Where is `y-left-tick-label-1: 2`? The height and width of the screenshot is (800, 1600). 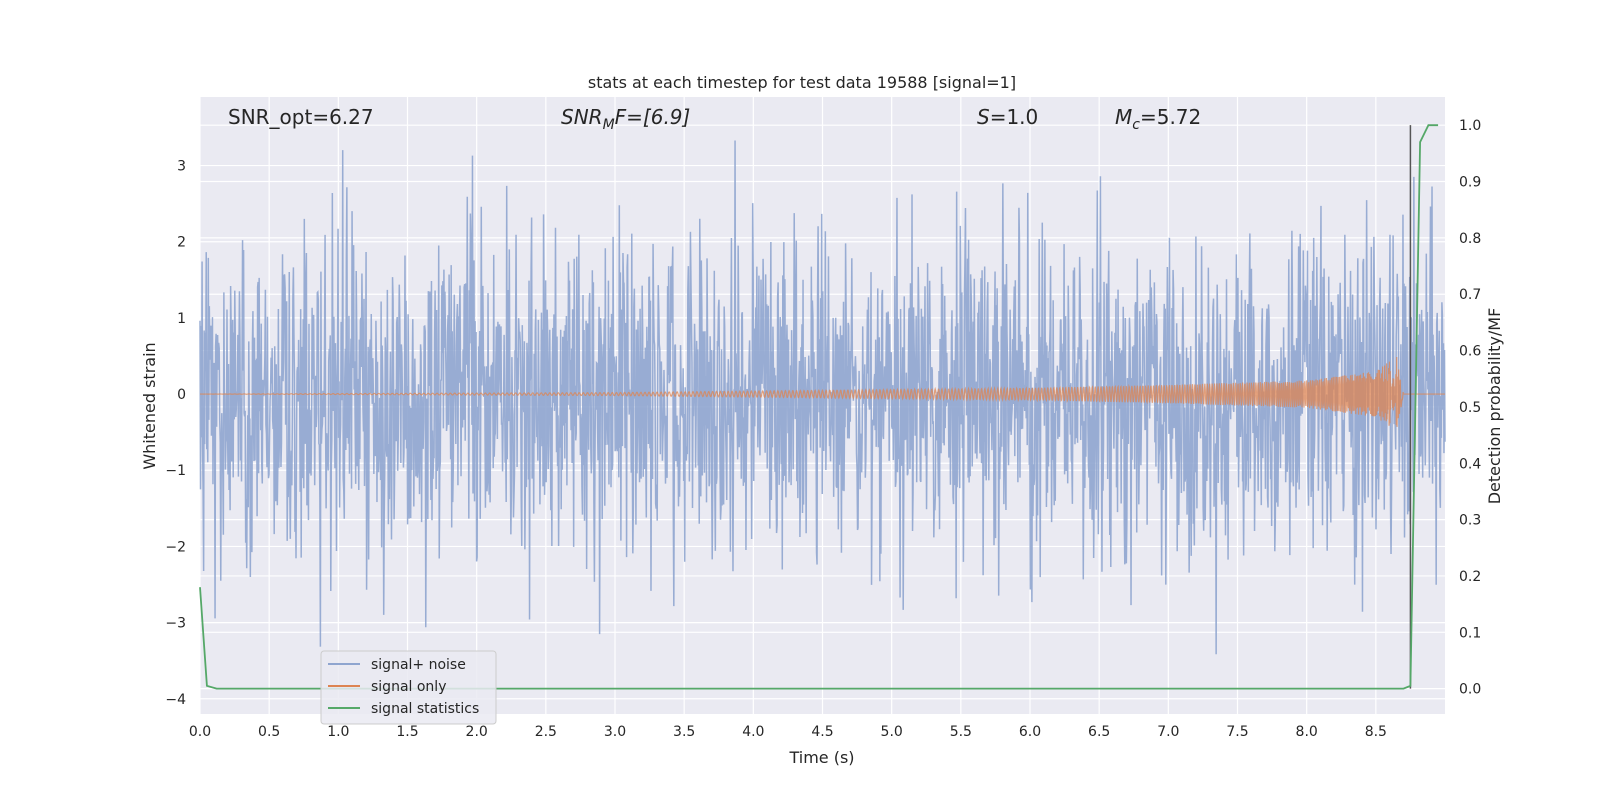
y-left-tick-label-1: 2 is located at coordinates (181, 243).